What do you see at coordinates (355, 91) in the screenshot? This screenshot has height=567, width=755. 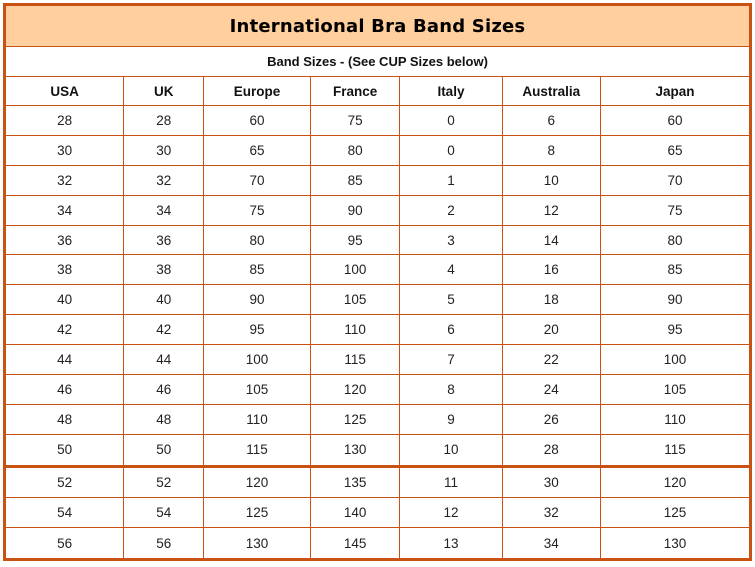 I see `column-header-france: France` at bounding box center [355, 91].